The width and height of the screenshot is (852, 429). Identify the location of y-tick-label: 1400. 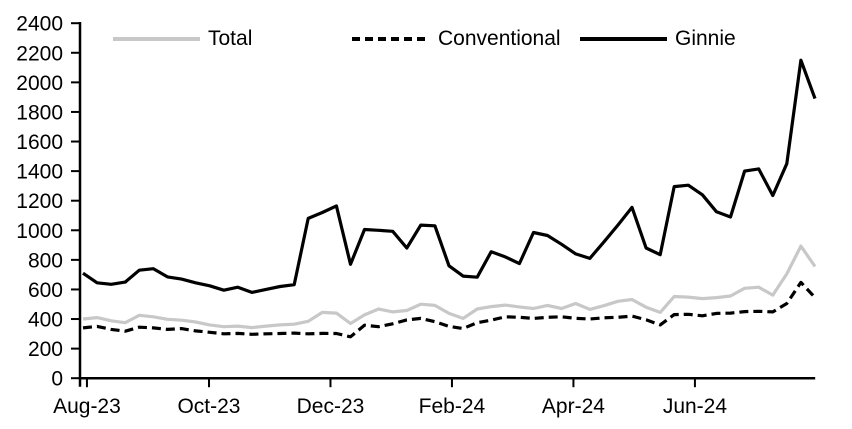
(39, 172).